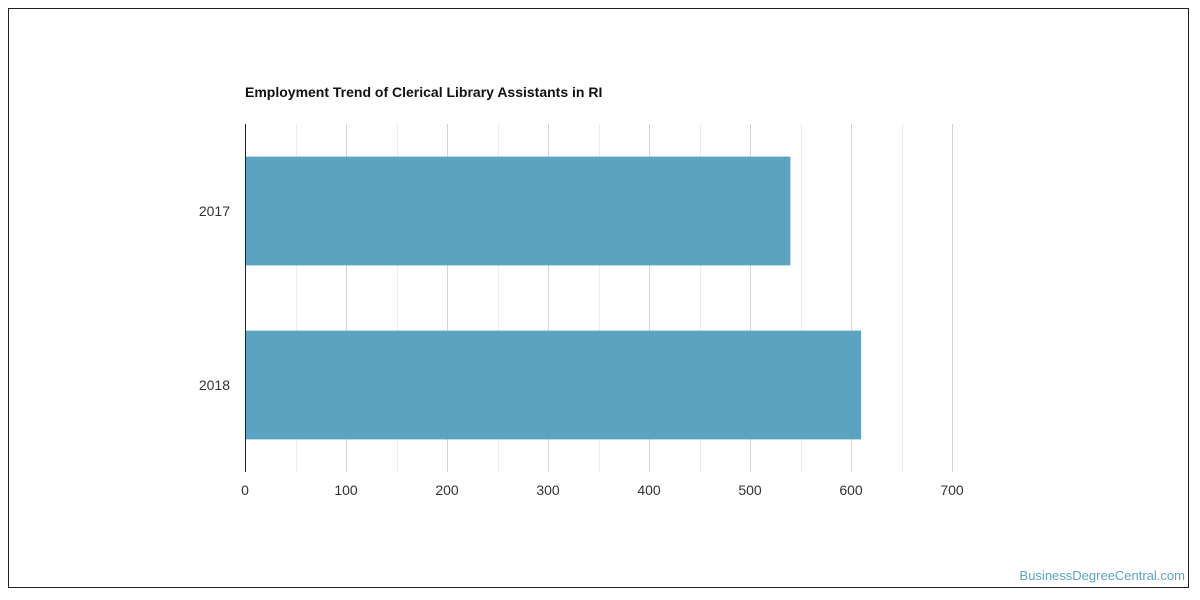 This screenshot has width=1200, height=600. What do you see at coordinates (750, 490) in the screenshot?
I see `x-tick-label: 500` at bounding box center [750, 490].